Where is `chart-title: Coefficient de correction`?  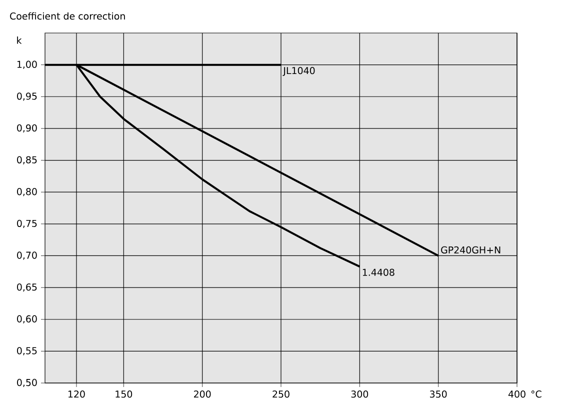 chart-title: Coefficient de correction is located at coordinates (67, 16).